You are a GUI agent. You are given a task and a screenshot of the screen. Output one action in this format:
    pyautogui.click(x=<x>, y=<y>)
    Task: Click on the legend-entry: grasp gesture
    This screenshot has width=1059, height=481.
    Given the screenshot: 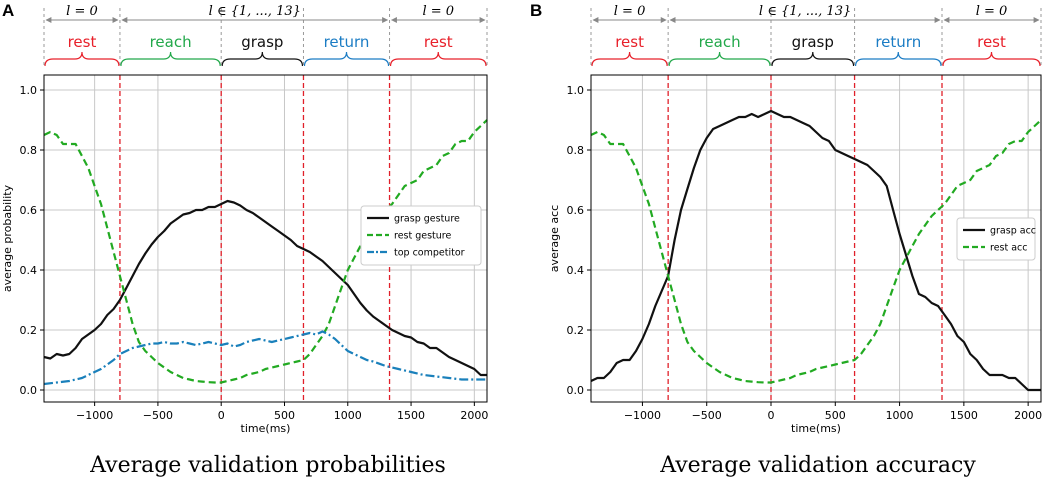 What is the action you would take?
    pyautogui.click(x=427, y=219)
    